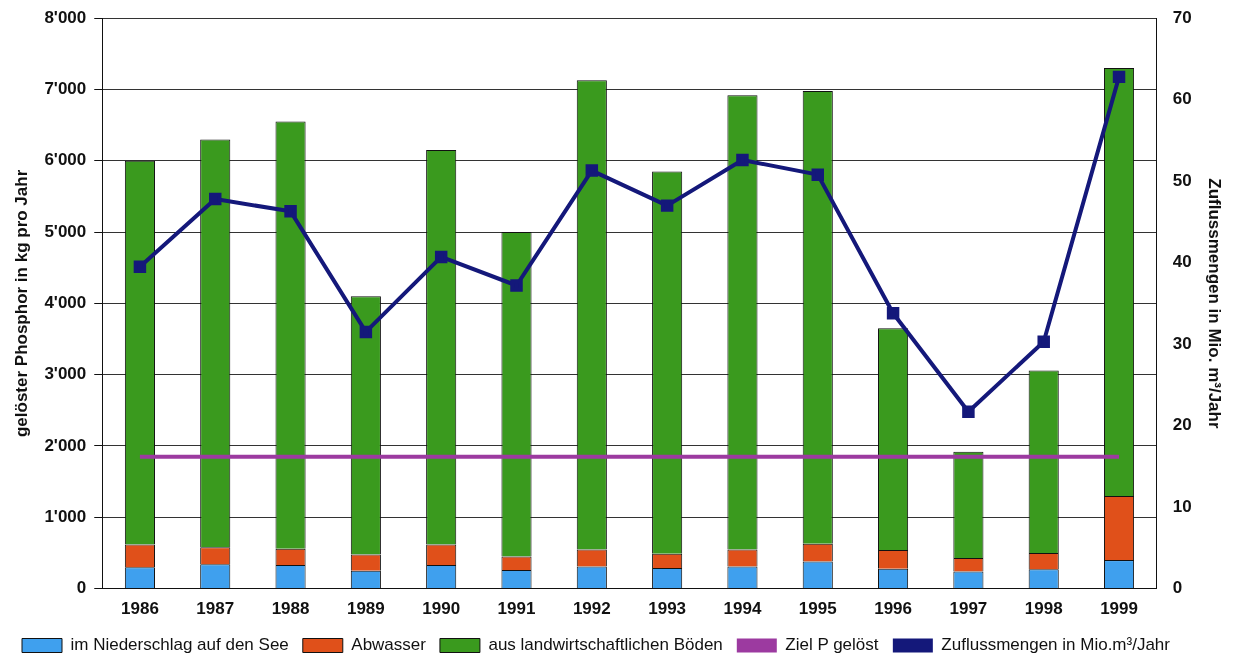 Image resolution: width=1240 pixels, height=668 pixels. Describe the element at coordinates (605, 645) in the screenshot. I see `legend-label: aus landwirtschaftlichen Böden` at that location.